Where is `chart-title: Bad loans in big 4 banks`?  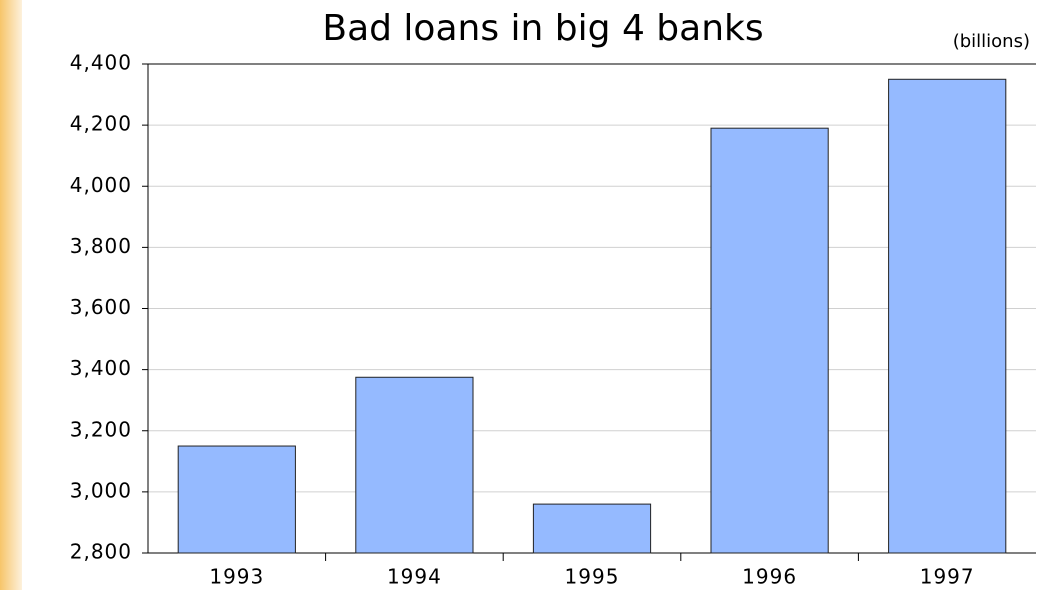
chart-title: Bad loans in big 4 banks is located at coordinates (542, 28).